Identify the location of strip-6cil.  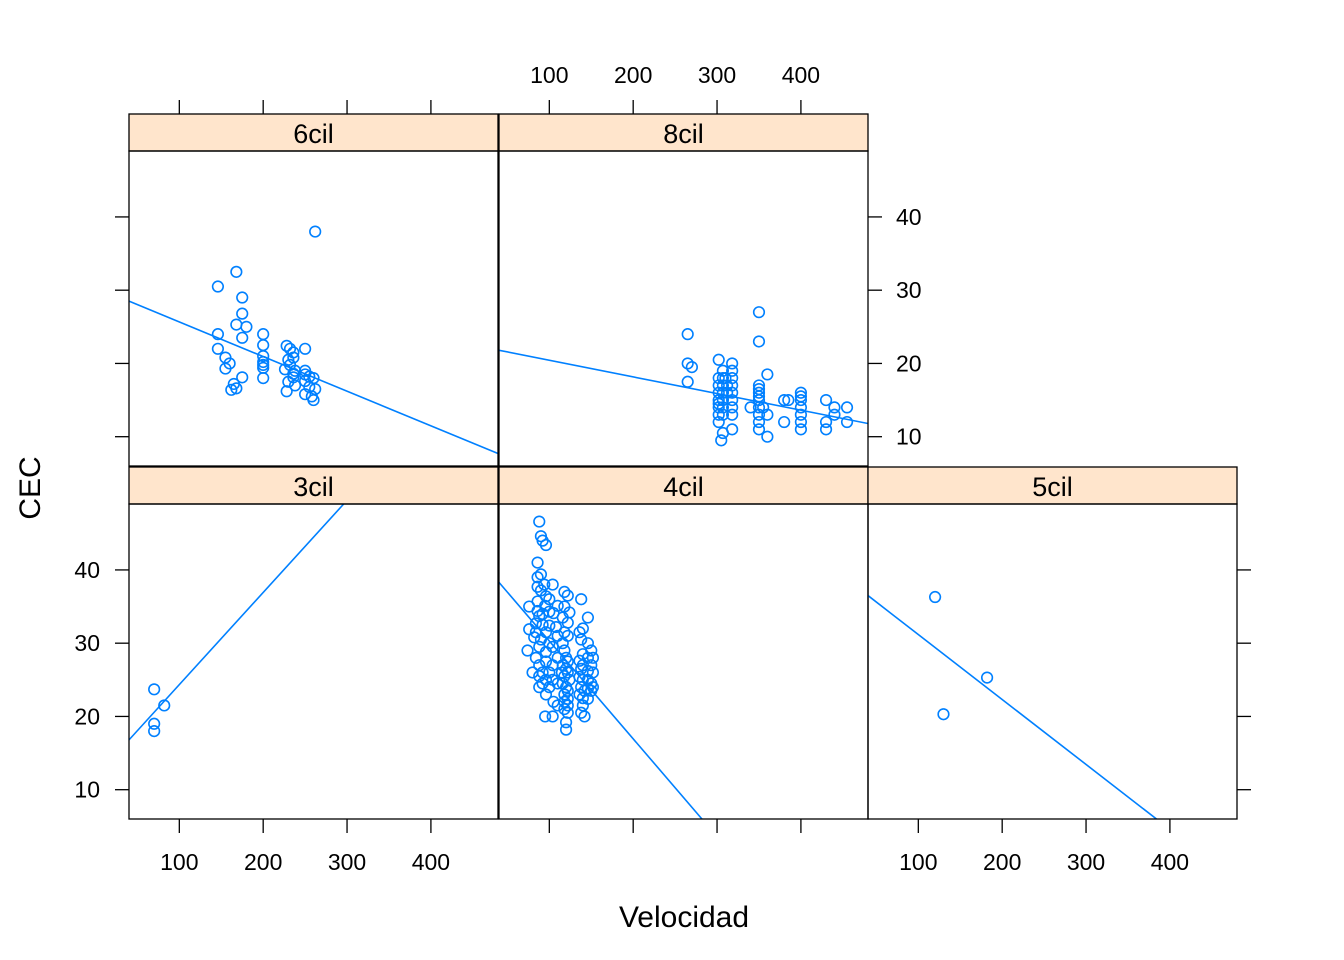
(313, 132).